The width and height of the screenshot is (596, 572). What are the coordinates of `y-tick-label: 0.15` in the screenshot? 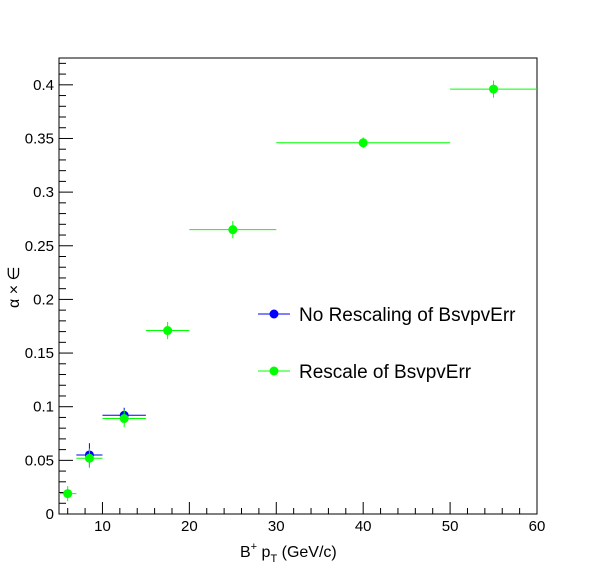 It's located at (39, 353).